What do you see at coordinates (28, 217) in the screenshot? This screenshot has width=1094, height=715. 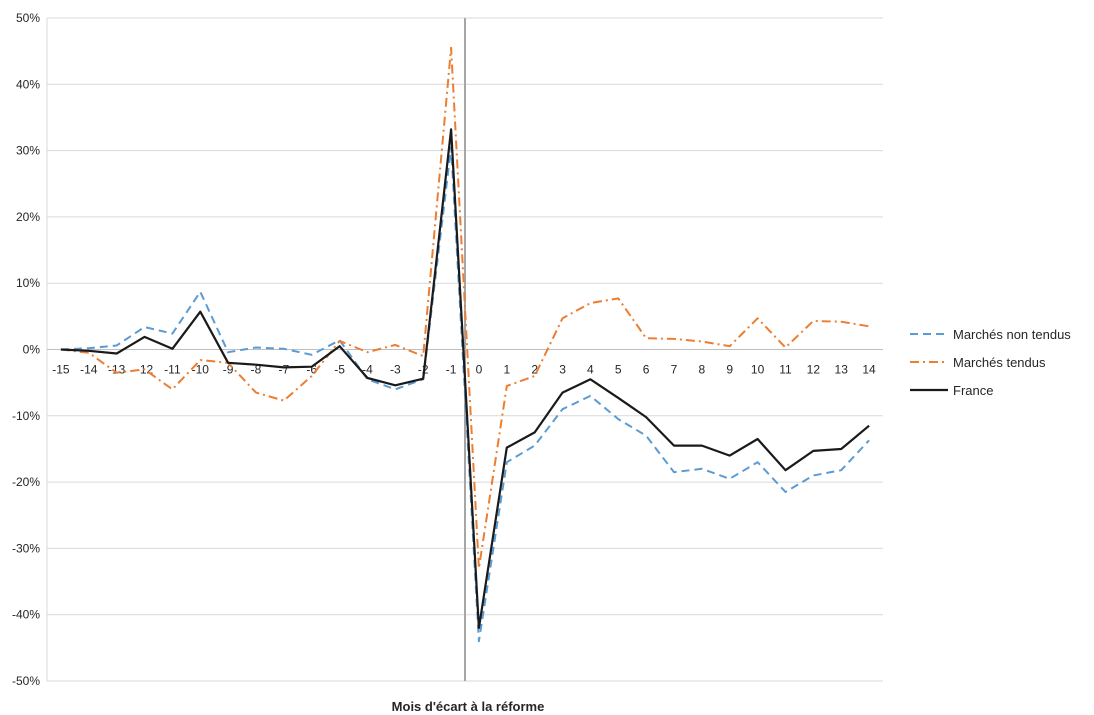 I see `y-tick-label: 20%` at bounding box center [28, 217].